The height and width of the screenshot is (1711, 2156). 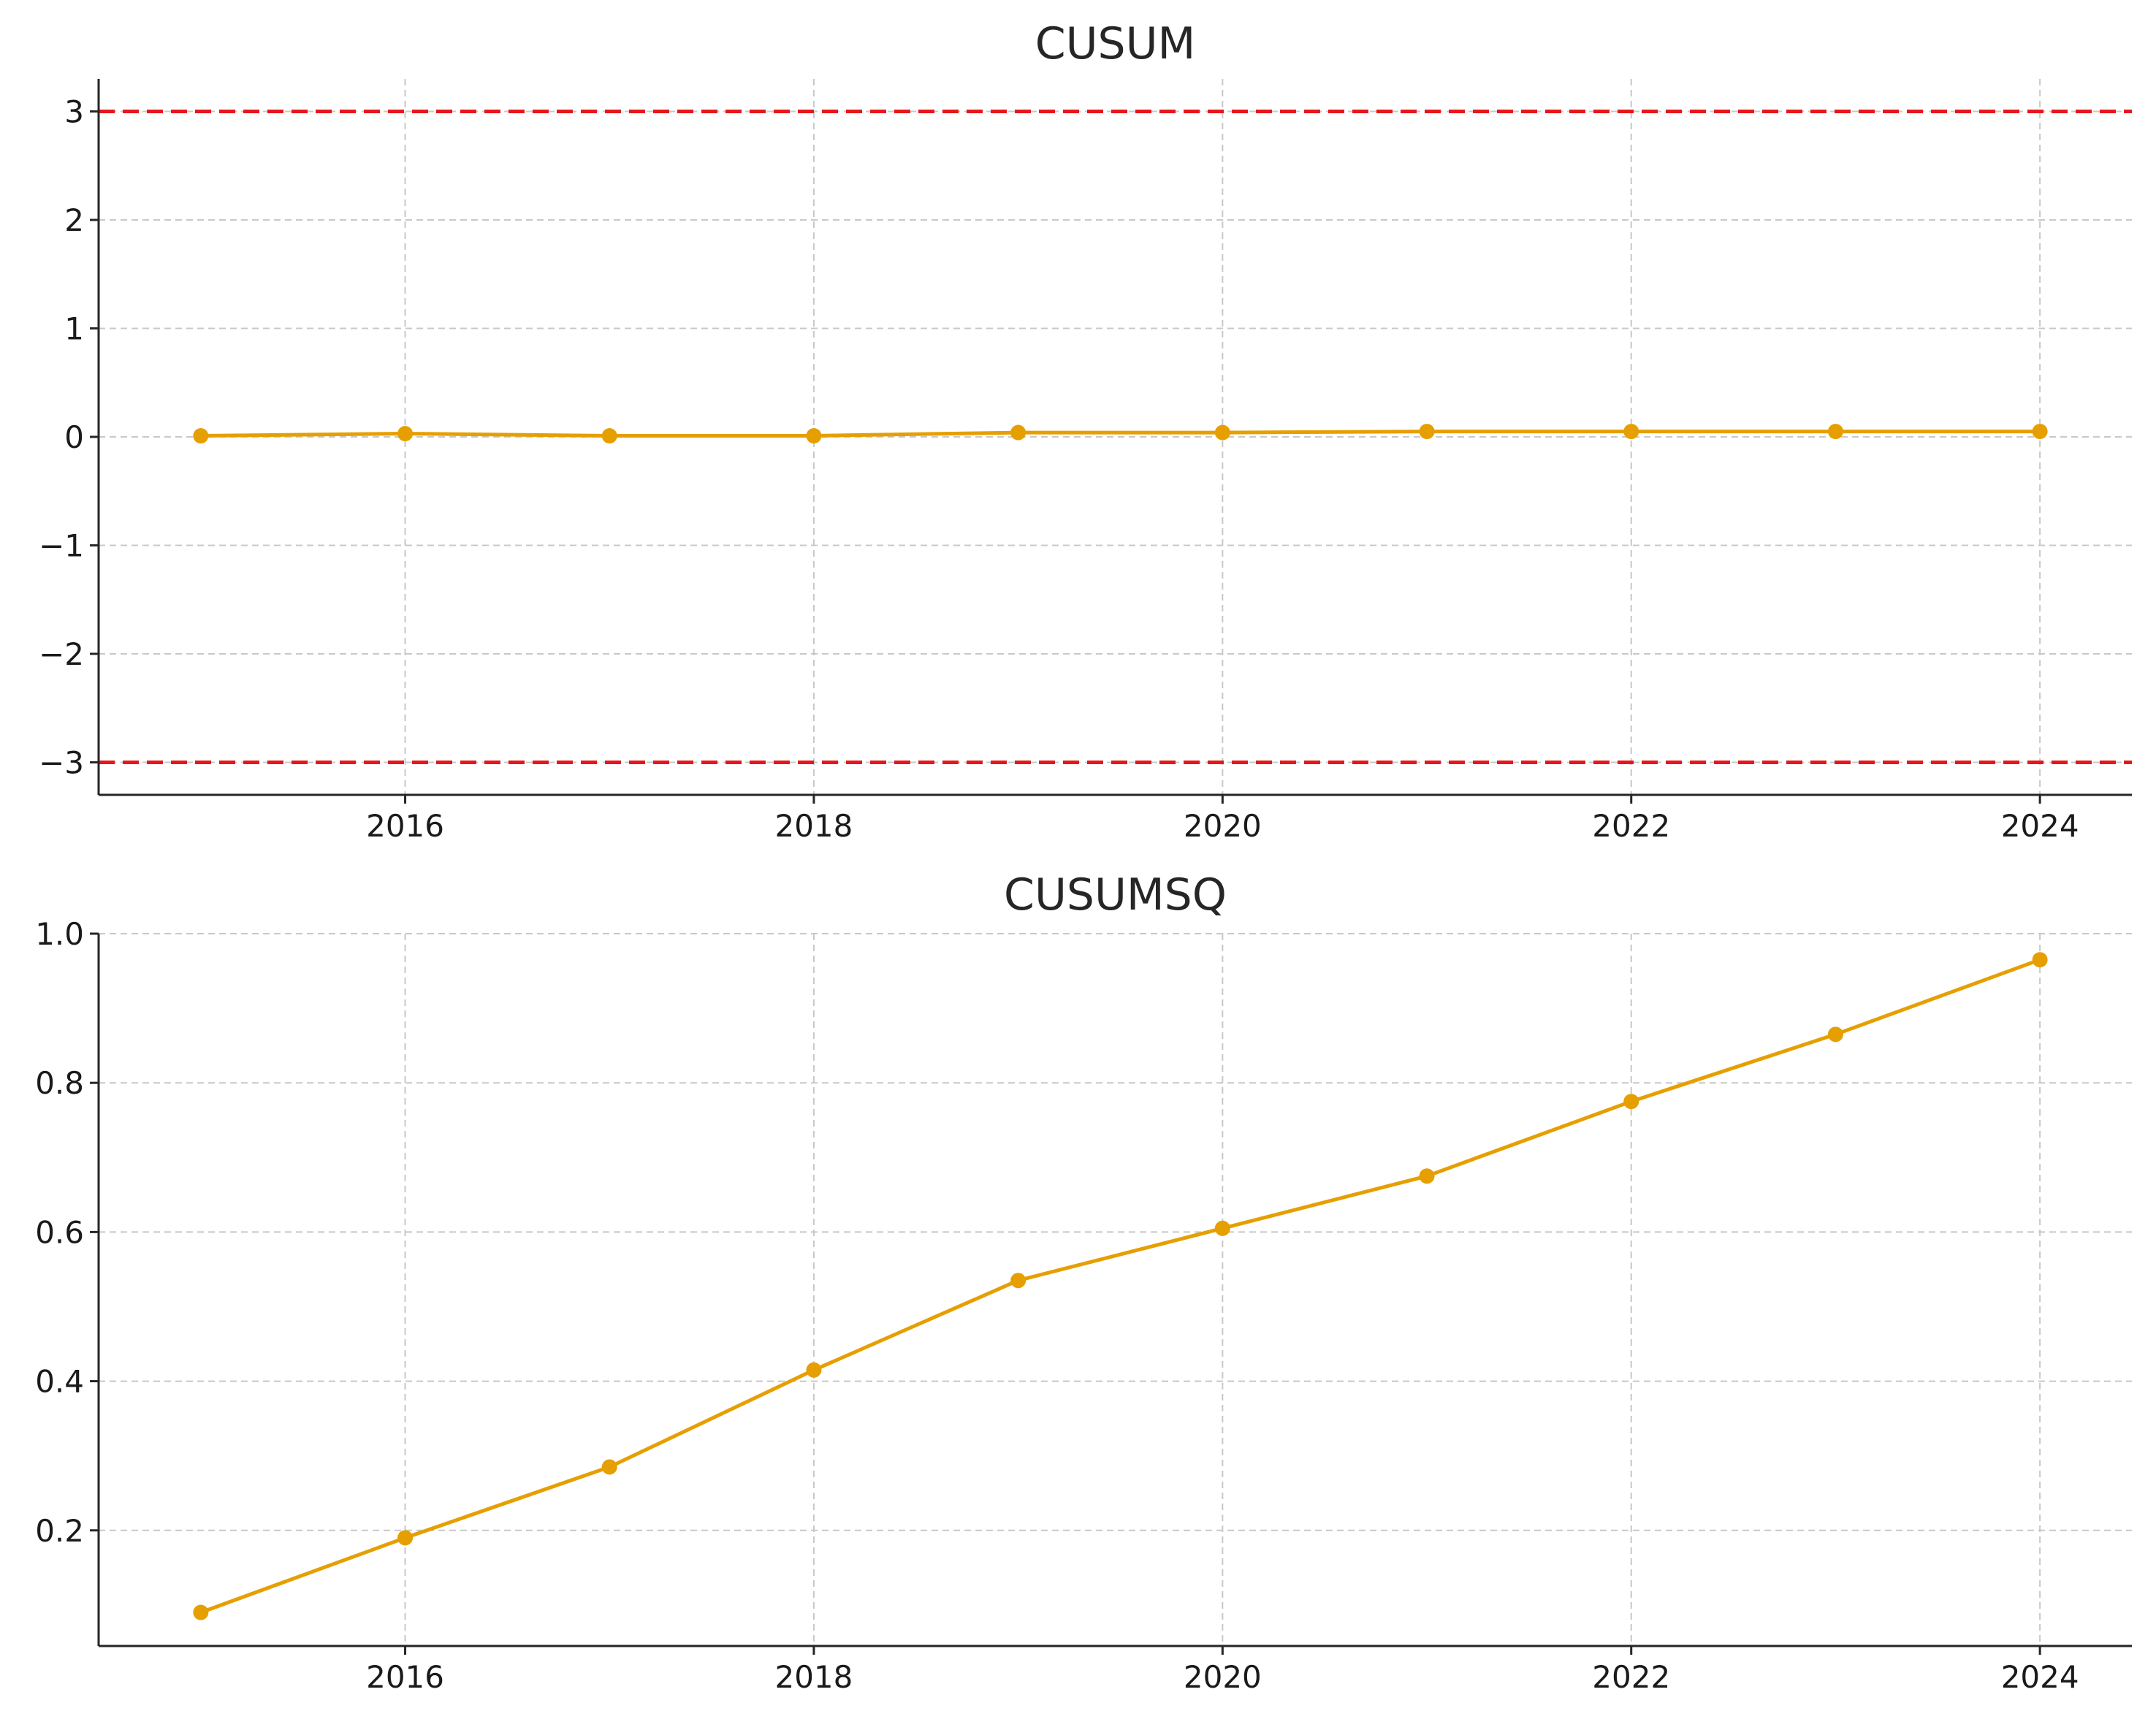 I want to click on y-tick-label: 0, so click(x=74, y=437).